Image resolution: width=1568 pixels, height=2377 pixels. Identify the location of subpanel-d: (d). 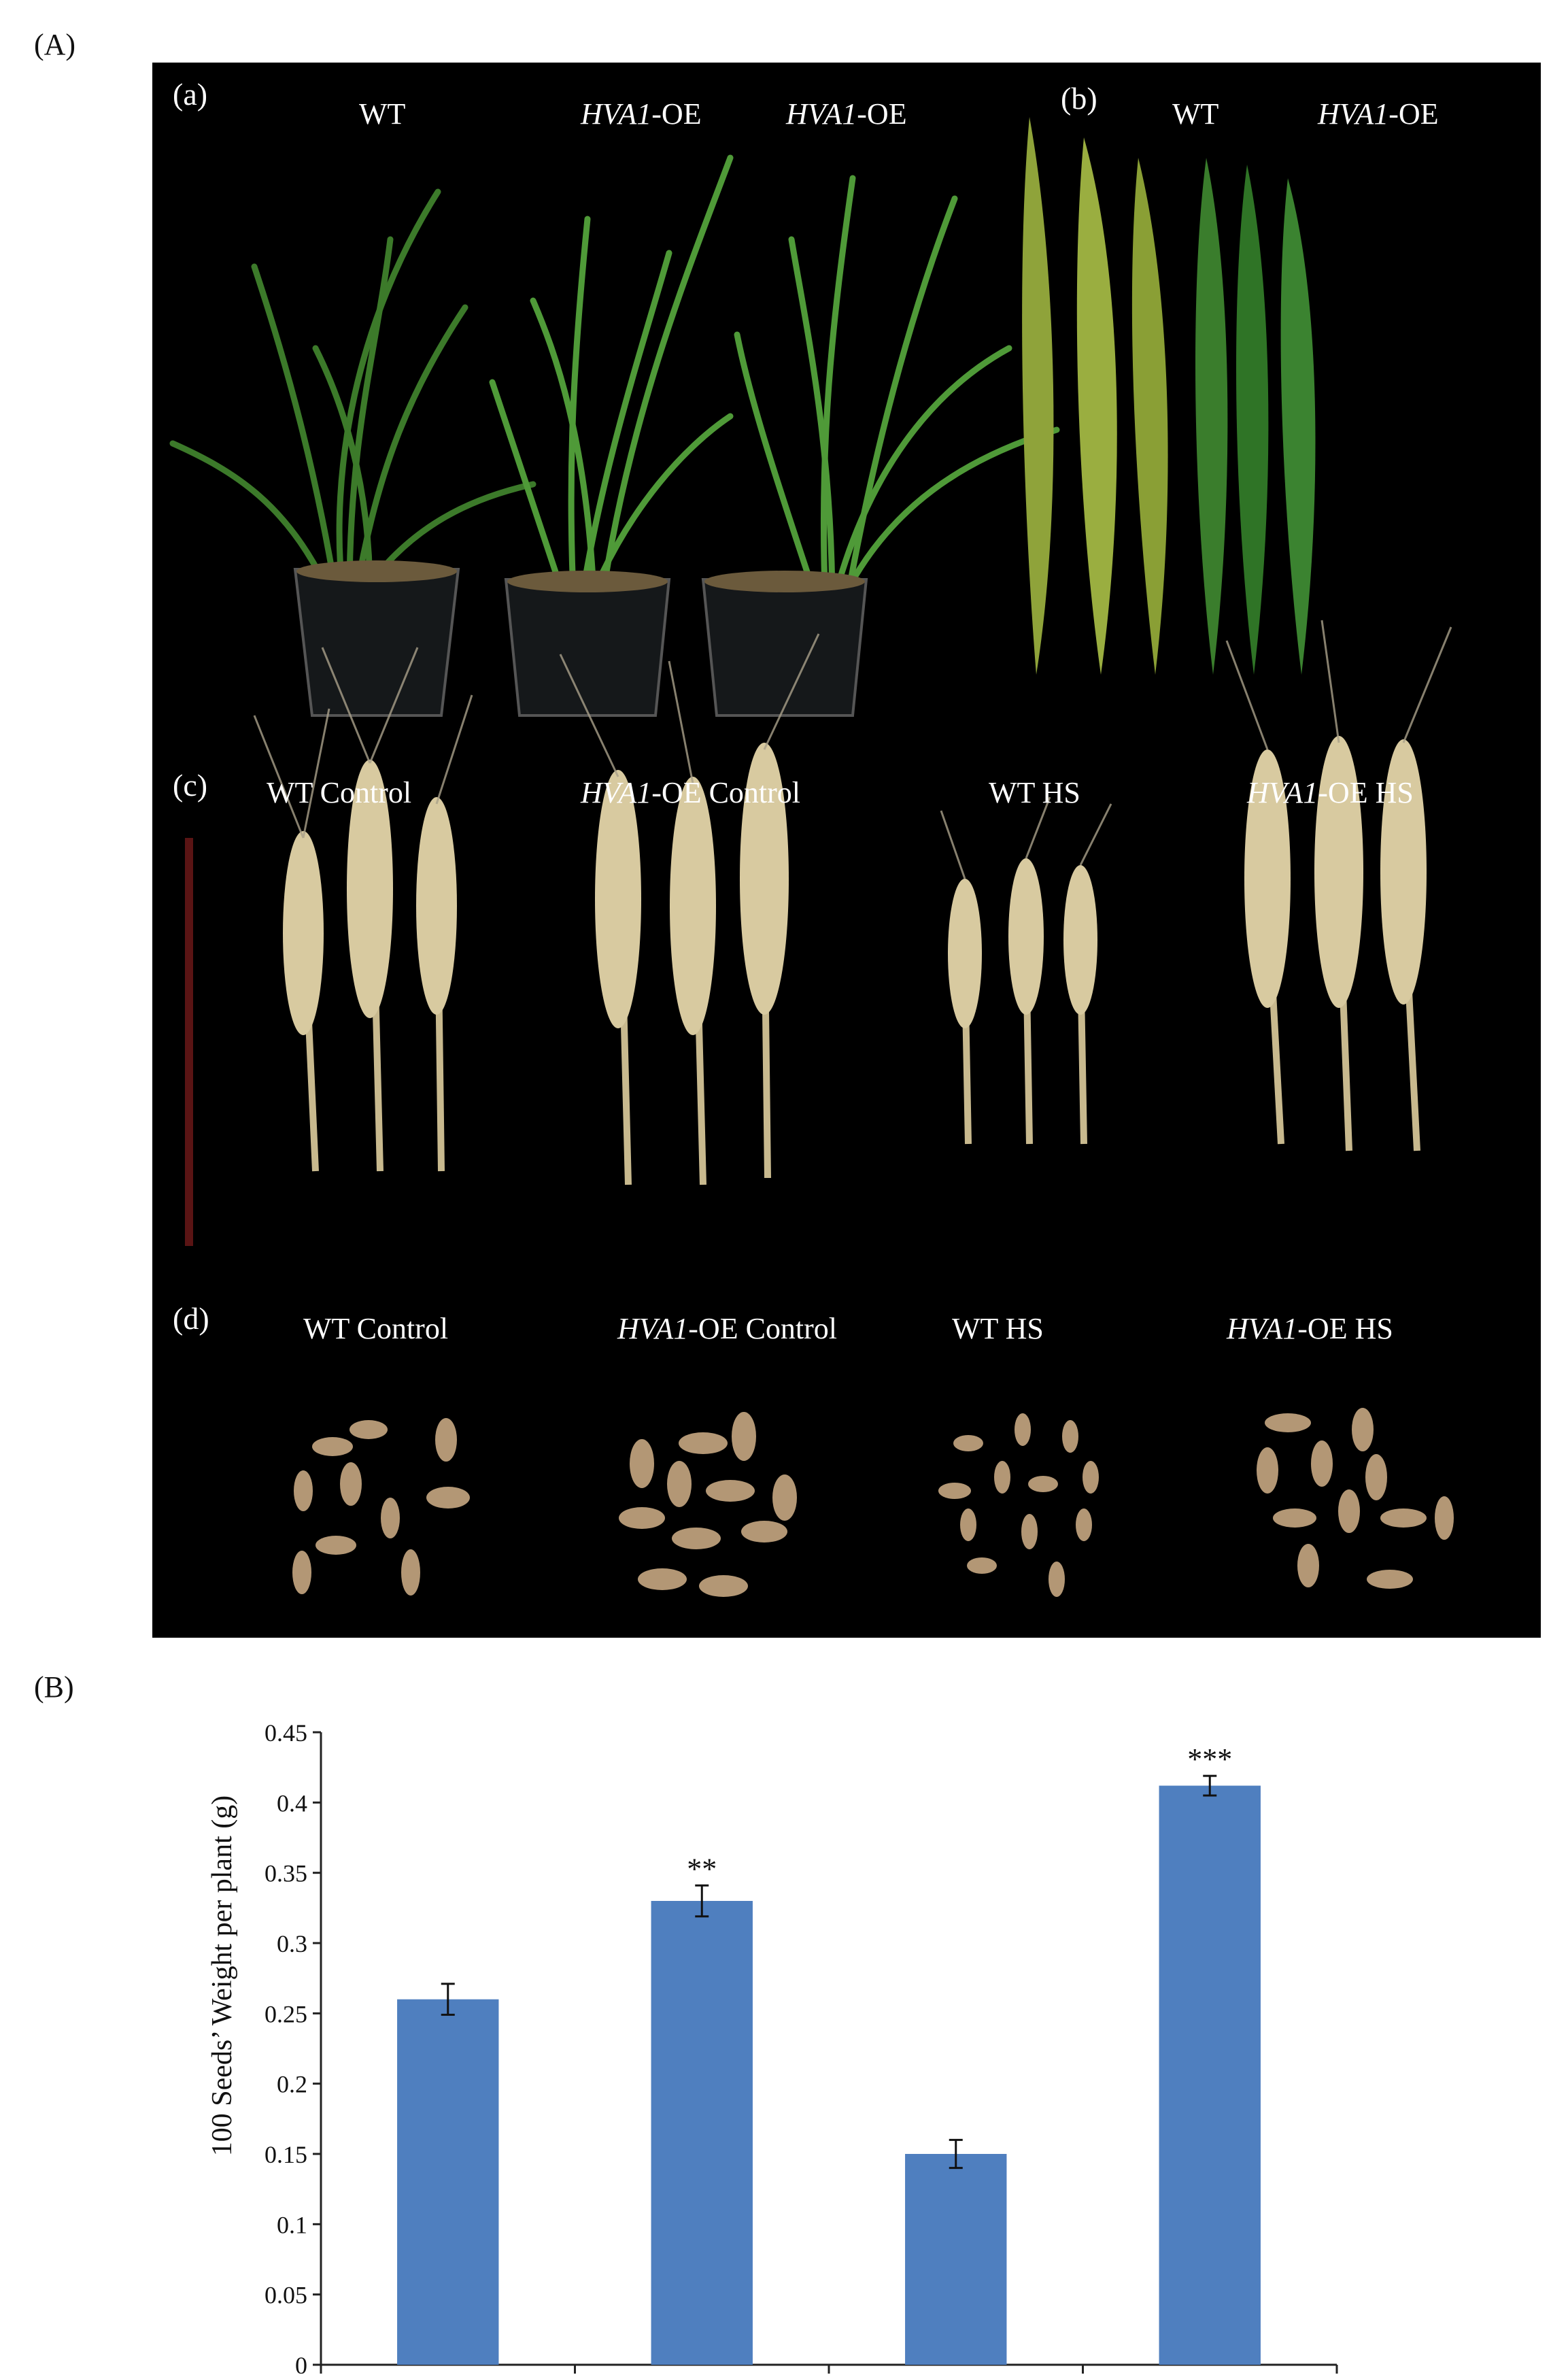
(191, 1318).